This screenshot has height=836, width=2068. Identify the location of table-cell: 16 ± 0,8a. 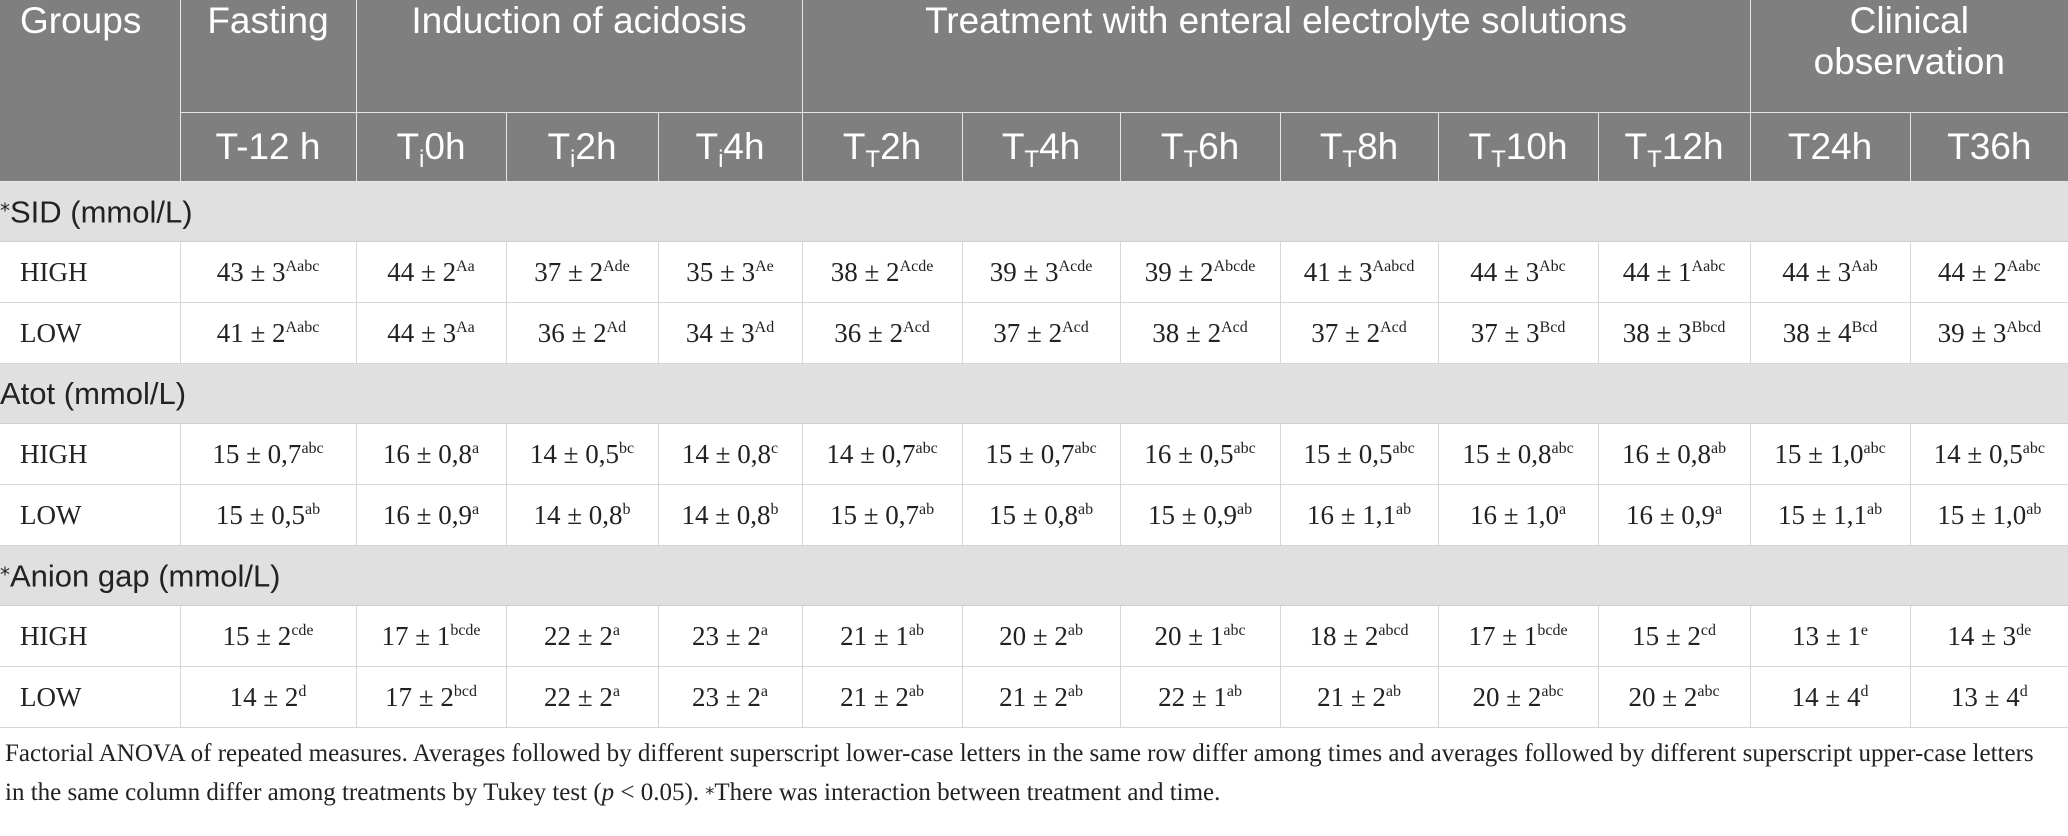
(431, 454).